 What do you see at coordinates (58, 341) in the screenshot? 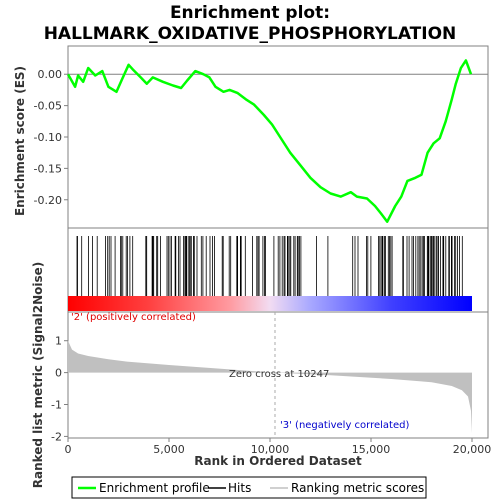
I see `metric-ytick-label: 1` at bounding box center [58, 341].